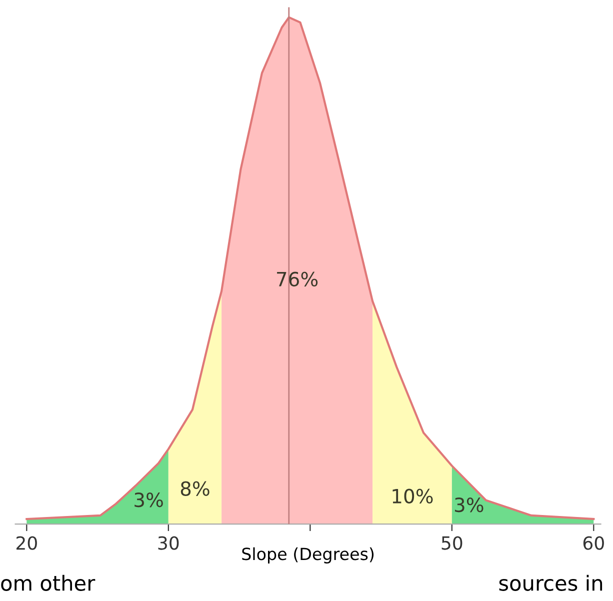 Image resolution: width=613 pixels, height=601 pixels. I want to click on x-tick-label: 20, so click(26, 543).